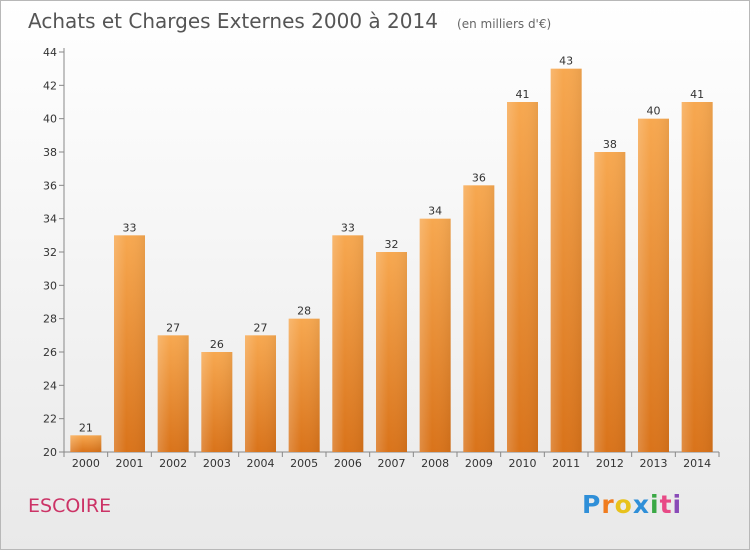 This screenshot has height=550, width=750. Describe the element at coordinates (610, 463) in the screenshot. I see `x-tick-label-2012: 2012` at that location.